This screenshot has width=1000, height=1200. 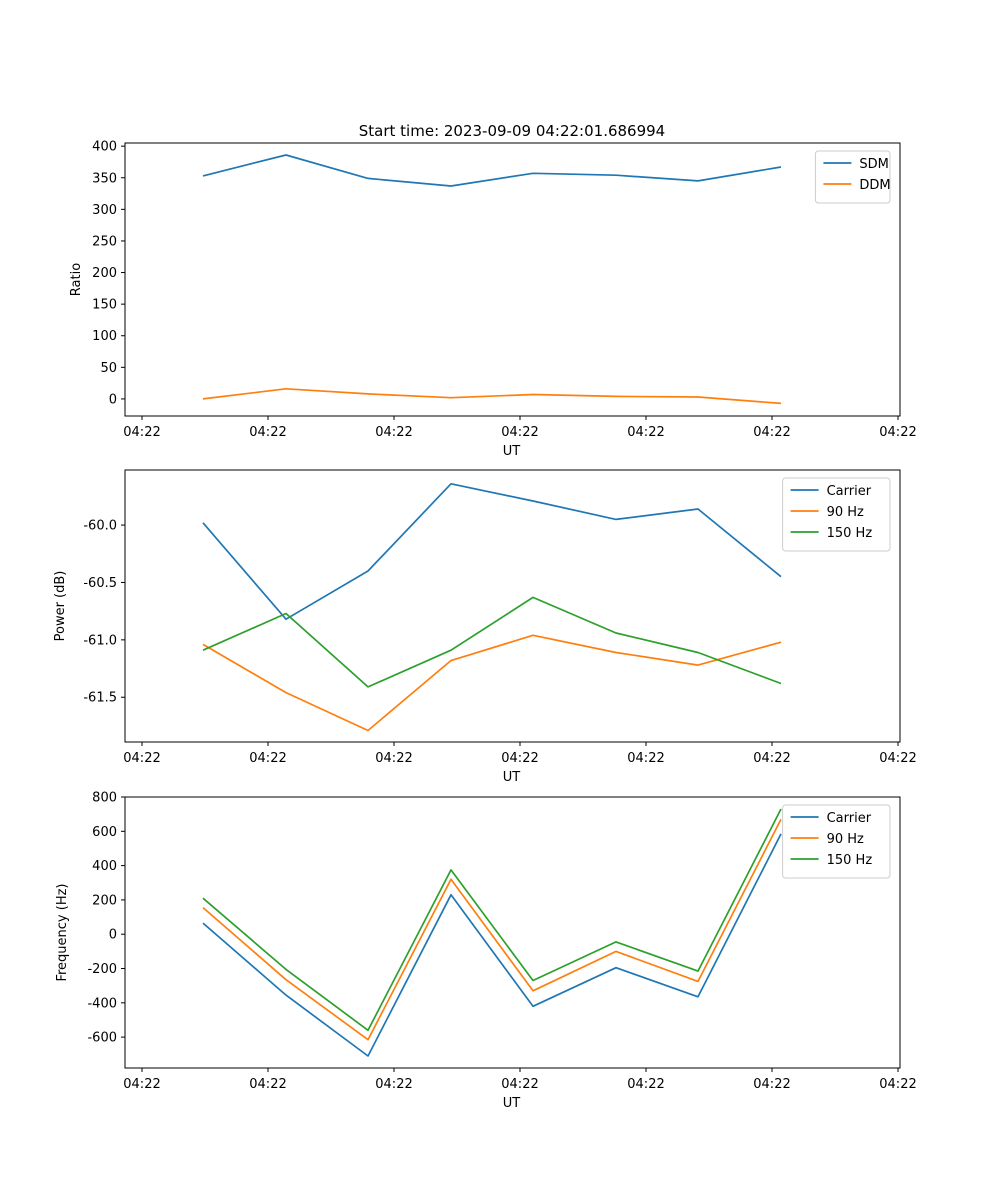 I want to click on y-axis-label: Ratio, so click(x=76, y=279).